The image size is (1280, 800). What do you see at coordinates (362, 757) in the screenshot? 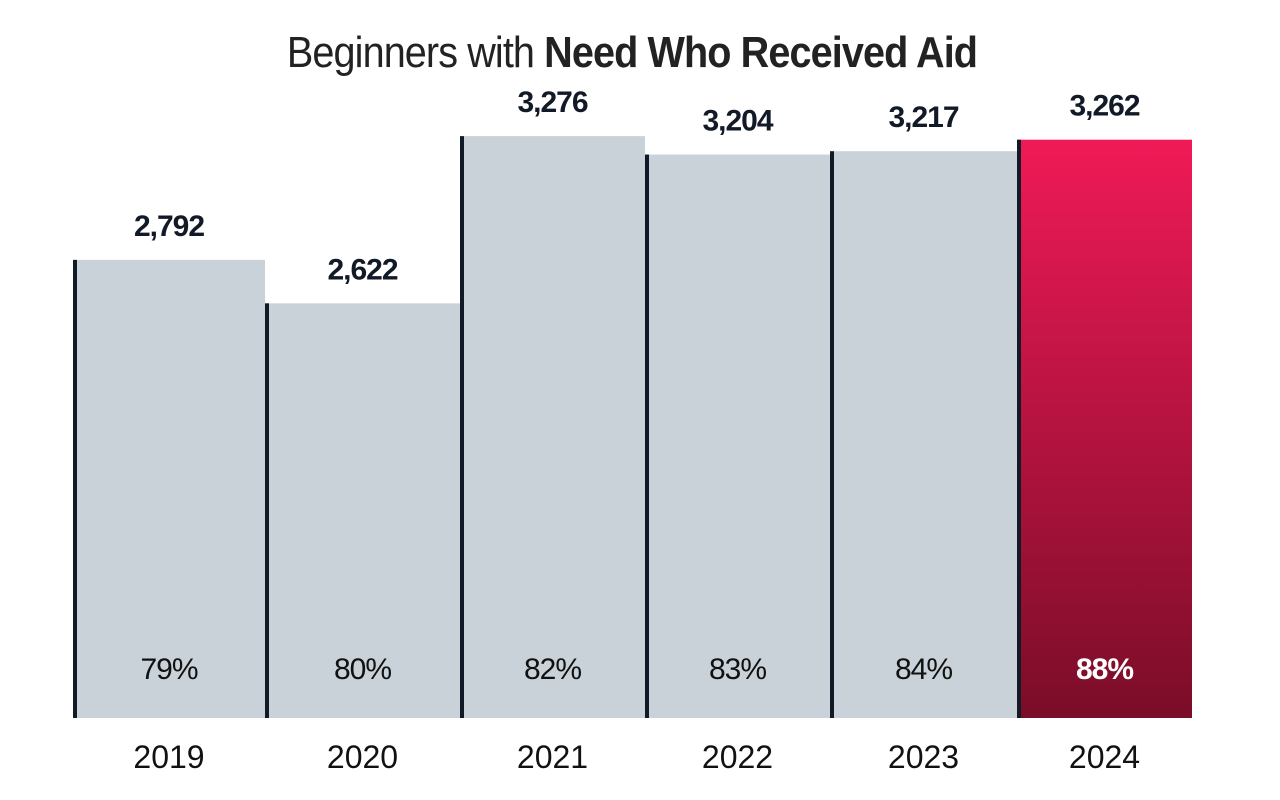
I see `x-tick-2020: 2020` at bounding box center [362, 757].